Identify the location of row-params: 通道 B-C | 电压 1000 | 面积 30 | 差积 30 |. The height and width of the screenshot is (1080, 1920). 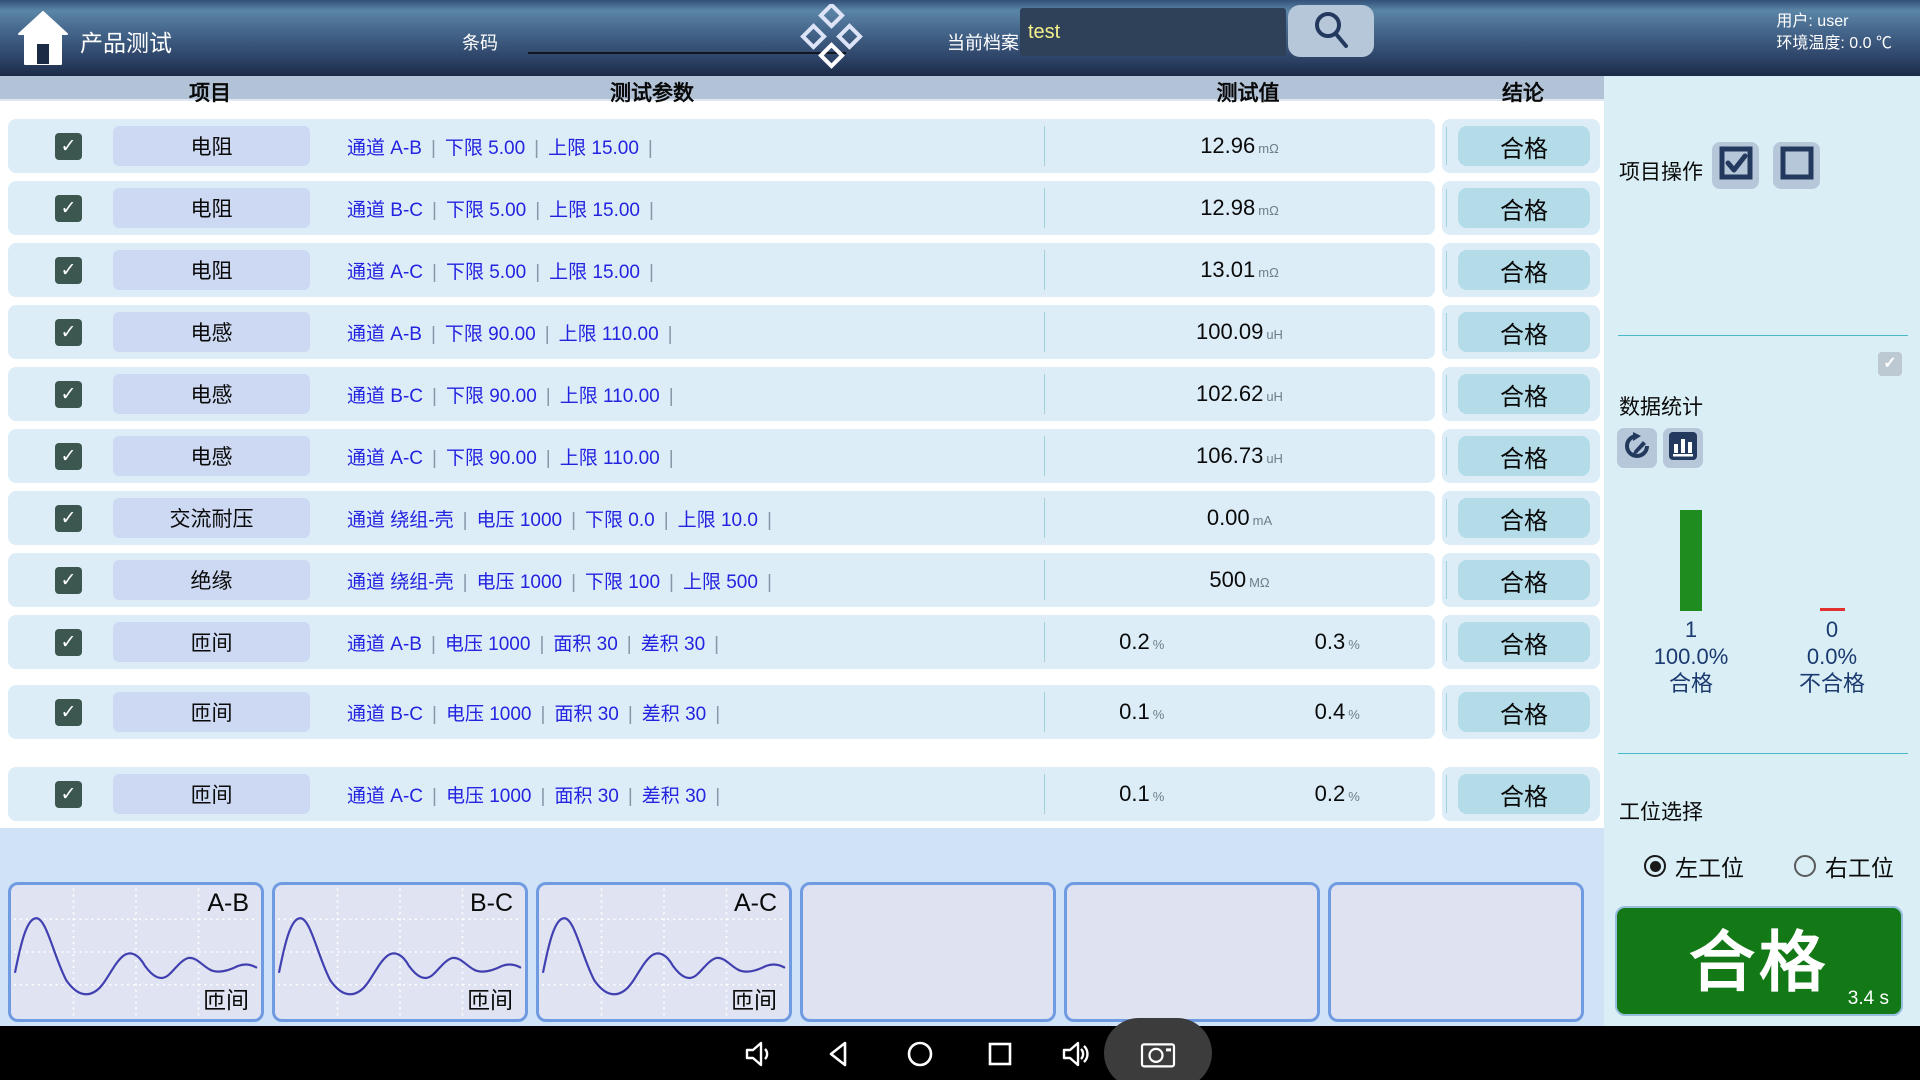
(695, 712).